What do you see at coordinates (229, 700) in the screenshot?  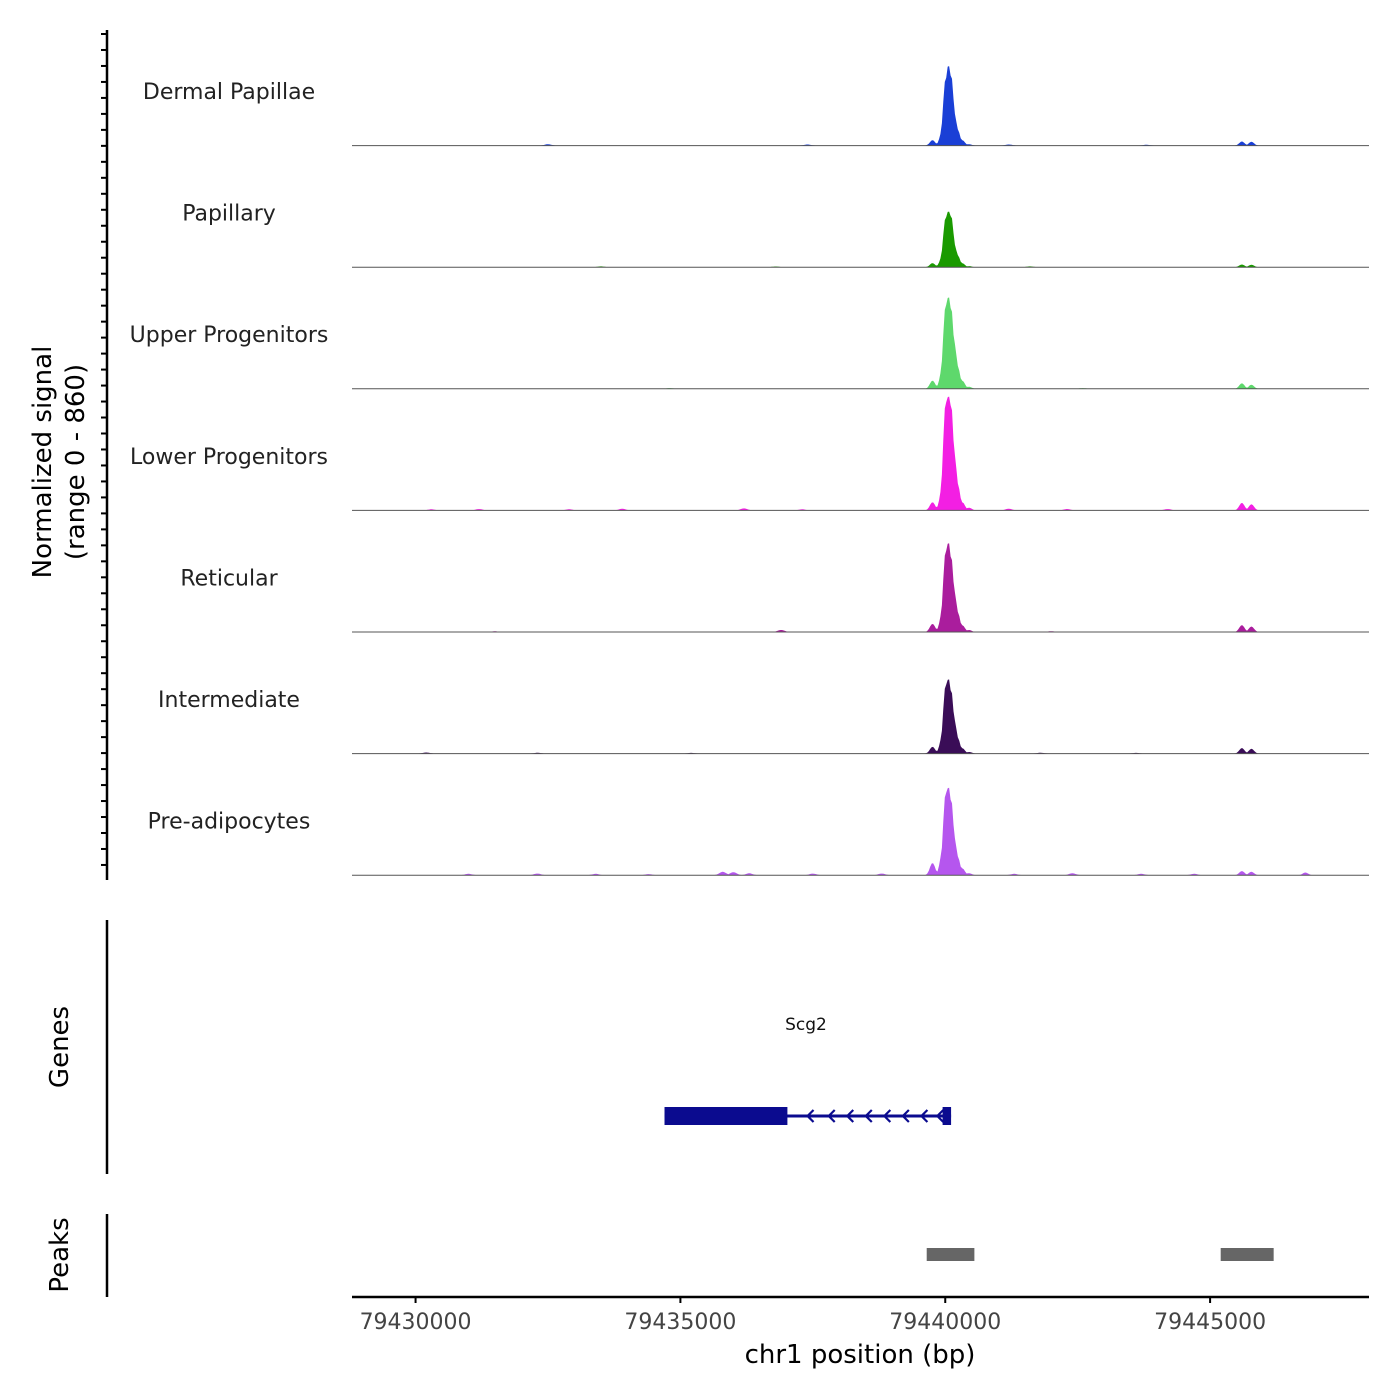 I see `track-label: Intermediate` at bounding box center [229, 700].